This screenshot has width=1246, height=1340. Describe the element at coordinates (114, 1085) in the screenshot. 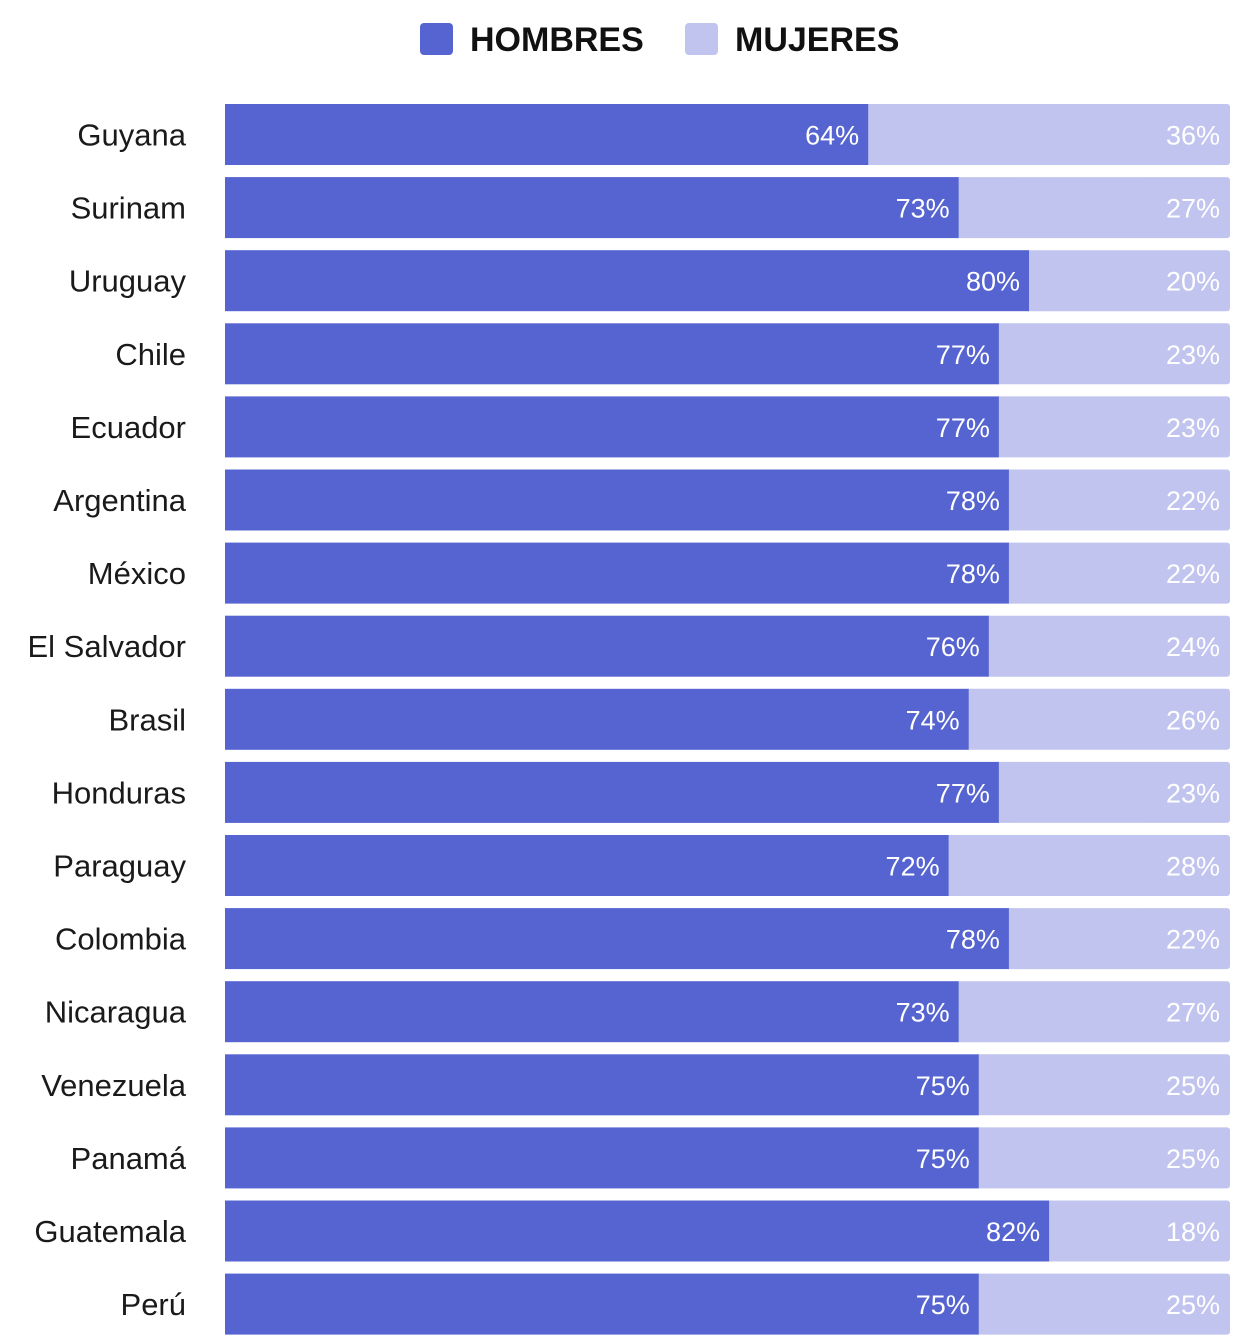

I see `category-label: Venezuela` at that location.